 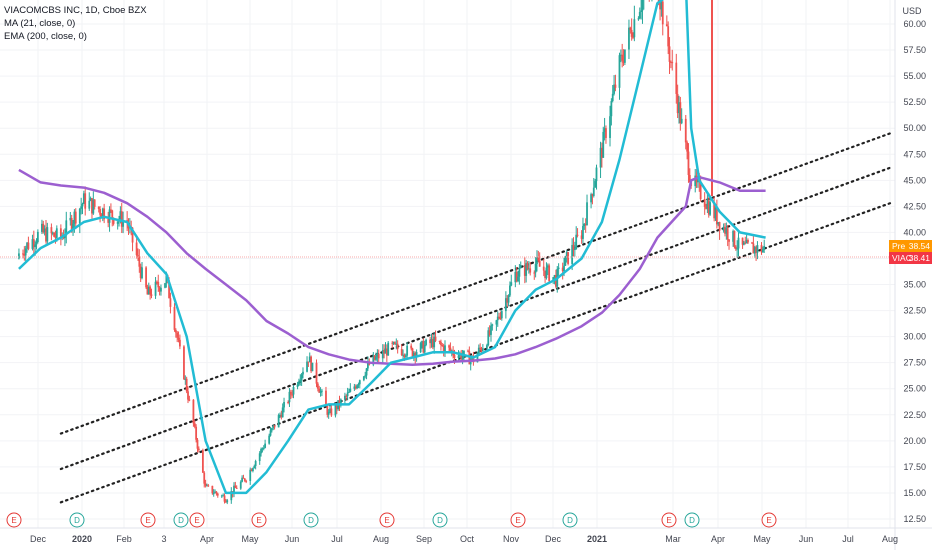 I want to click on symbol-title: VIACOMCBS INC, 1D, Cboe BZX, so click(x=75, y=10).